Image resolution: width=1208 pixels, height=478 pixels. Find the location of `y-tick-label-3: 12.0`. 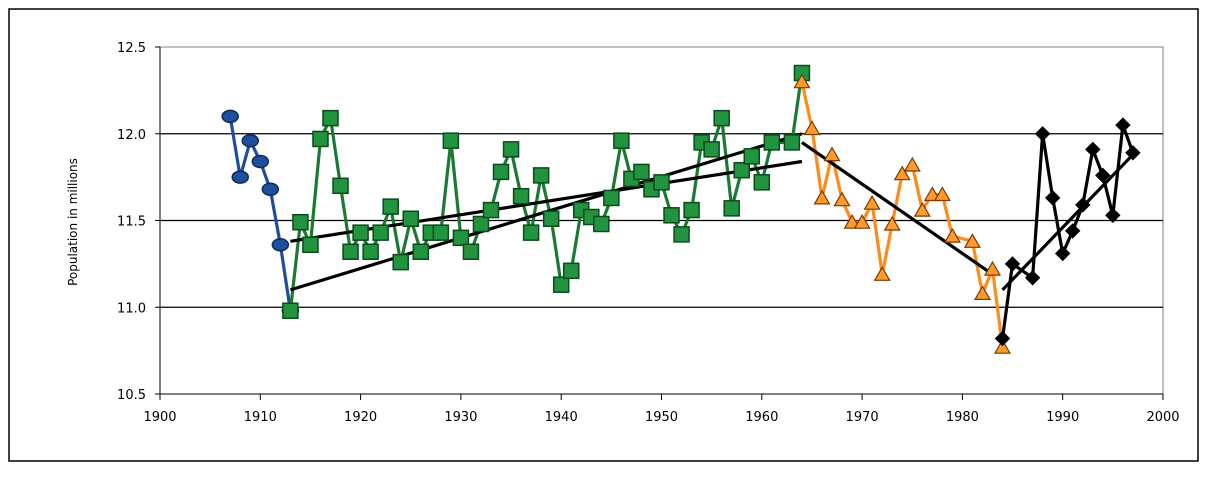

y-tick-label-3: 12.0 is located at coordinates (131, 135).